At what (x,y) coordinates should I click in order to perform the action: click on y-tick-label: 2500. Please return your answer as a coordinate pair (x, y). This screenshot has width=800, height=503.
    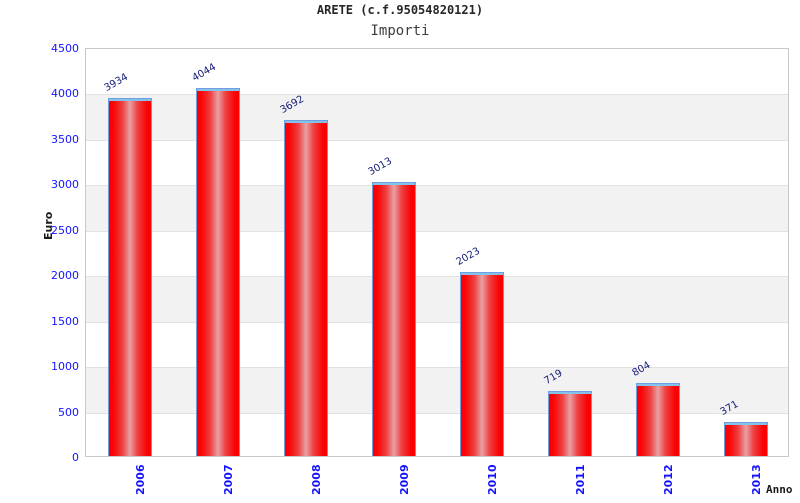
    Looking at the image, I should click on (65, 230).